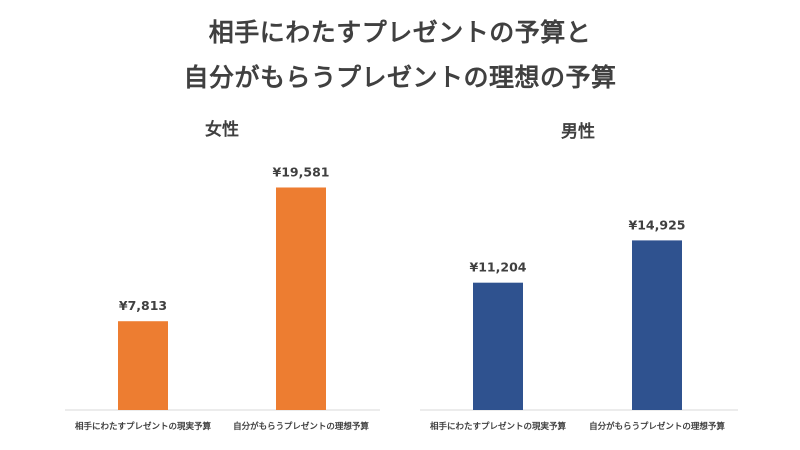  I want to click on female-data-label-2: ¥19,581, so click(301, 171).